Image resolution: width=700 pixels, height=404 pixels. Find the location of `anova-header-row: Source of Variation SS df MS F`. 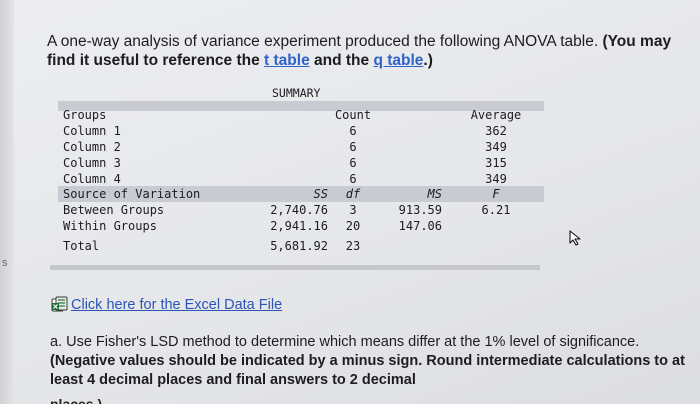

anova-header-row: Source of Variation SS df MS F is located at coordinates (301, 194).